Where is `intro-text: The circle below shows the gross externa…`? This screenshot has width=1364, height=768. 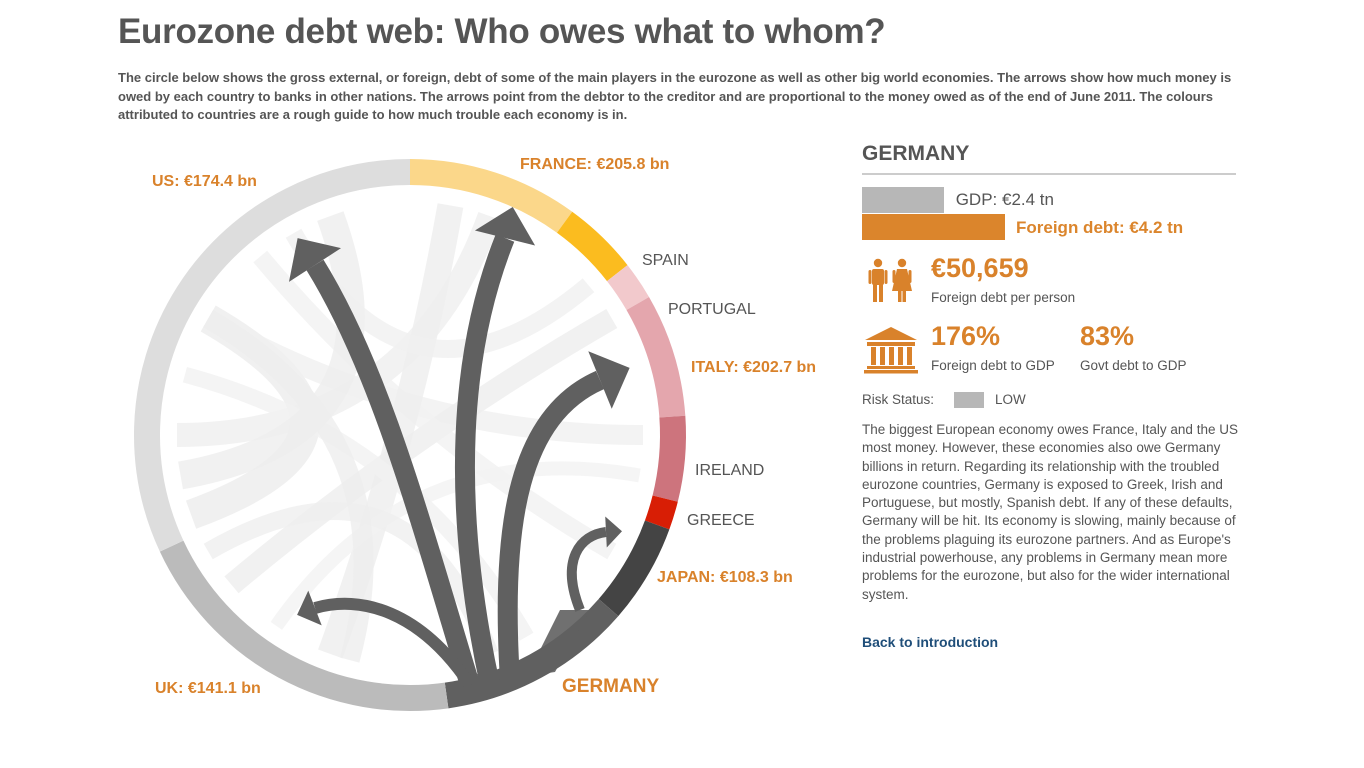
intro-text: The circle below shows the gross externa… is located at coordinates (675, 96).